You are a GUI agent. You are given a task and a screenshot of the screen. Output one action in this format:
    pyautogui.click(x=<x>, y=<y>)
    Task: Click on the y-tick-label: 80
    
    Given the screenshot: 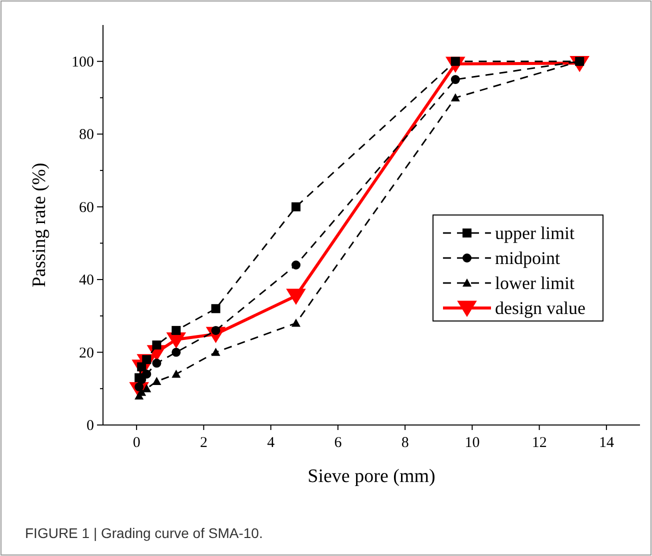 What is the action you would take?
    pyautogui.click(x=86, y=135)
    